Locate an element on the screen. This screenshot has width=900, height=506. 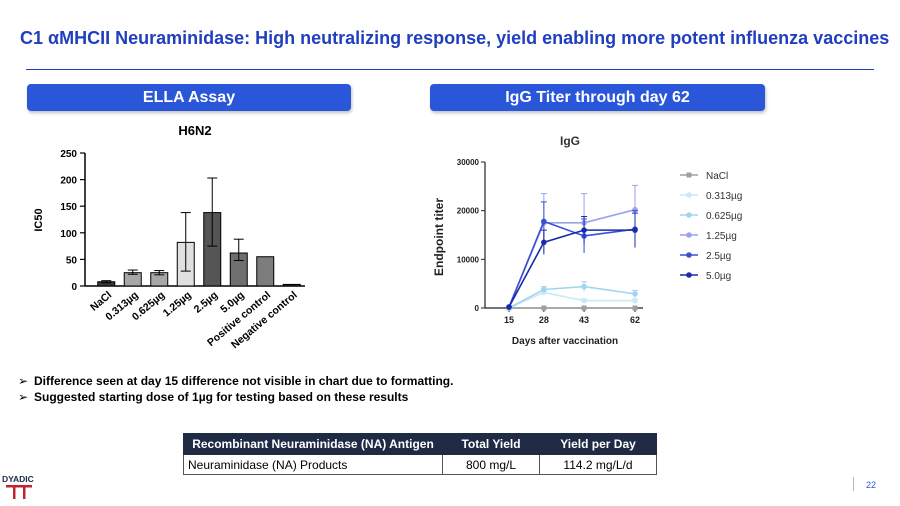
y-tick-label: 200 is located at coordinates (68, 181).